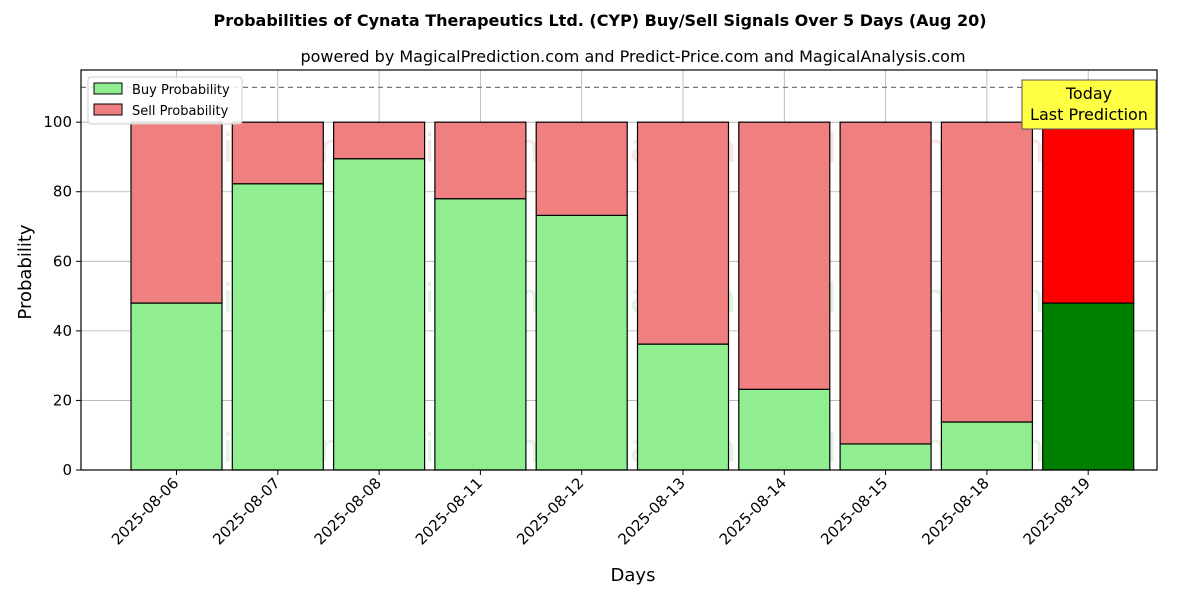 The height and width of the screenshot is (600, 1200). Describe the element at coordinates (955, 511) in the screenshot. I see `x-tick-label: 2025-08-18` at that location.